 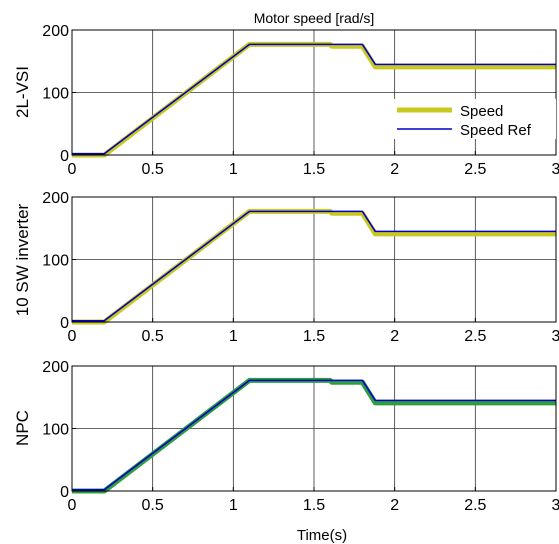 What do you see at coordinates (314, 169) in the screenshot?
I see `x-tick-label-2l-vsi-3: 1.5` at bounding box center [314, 169].